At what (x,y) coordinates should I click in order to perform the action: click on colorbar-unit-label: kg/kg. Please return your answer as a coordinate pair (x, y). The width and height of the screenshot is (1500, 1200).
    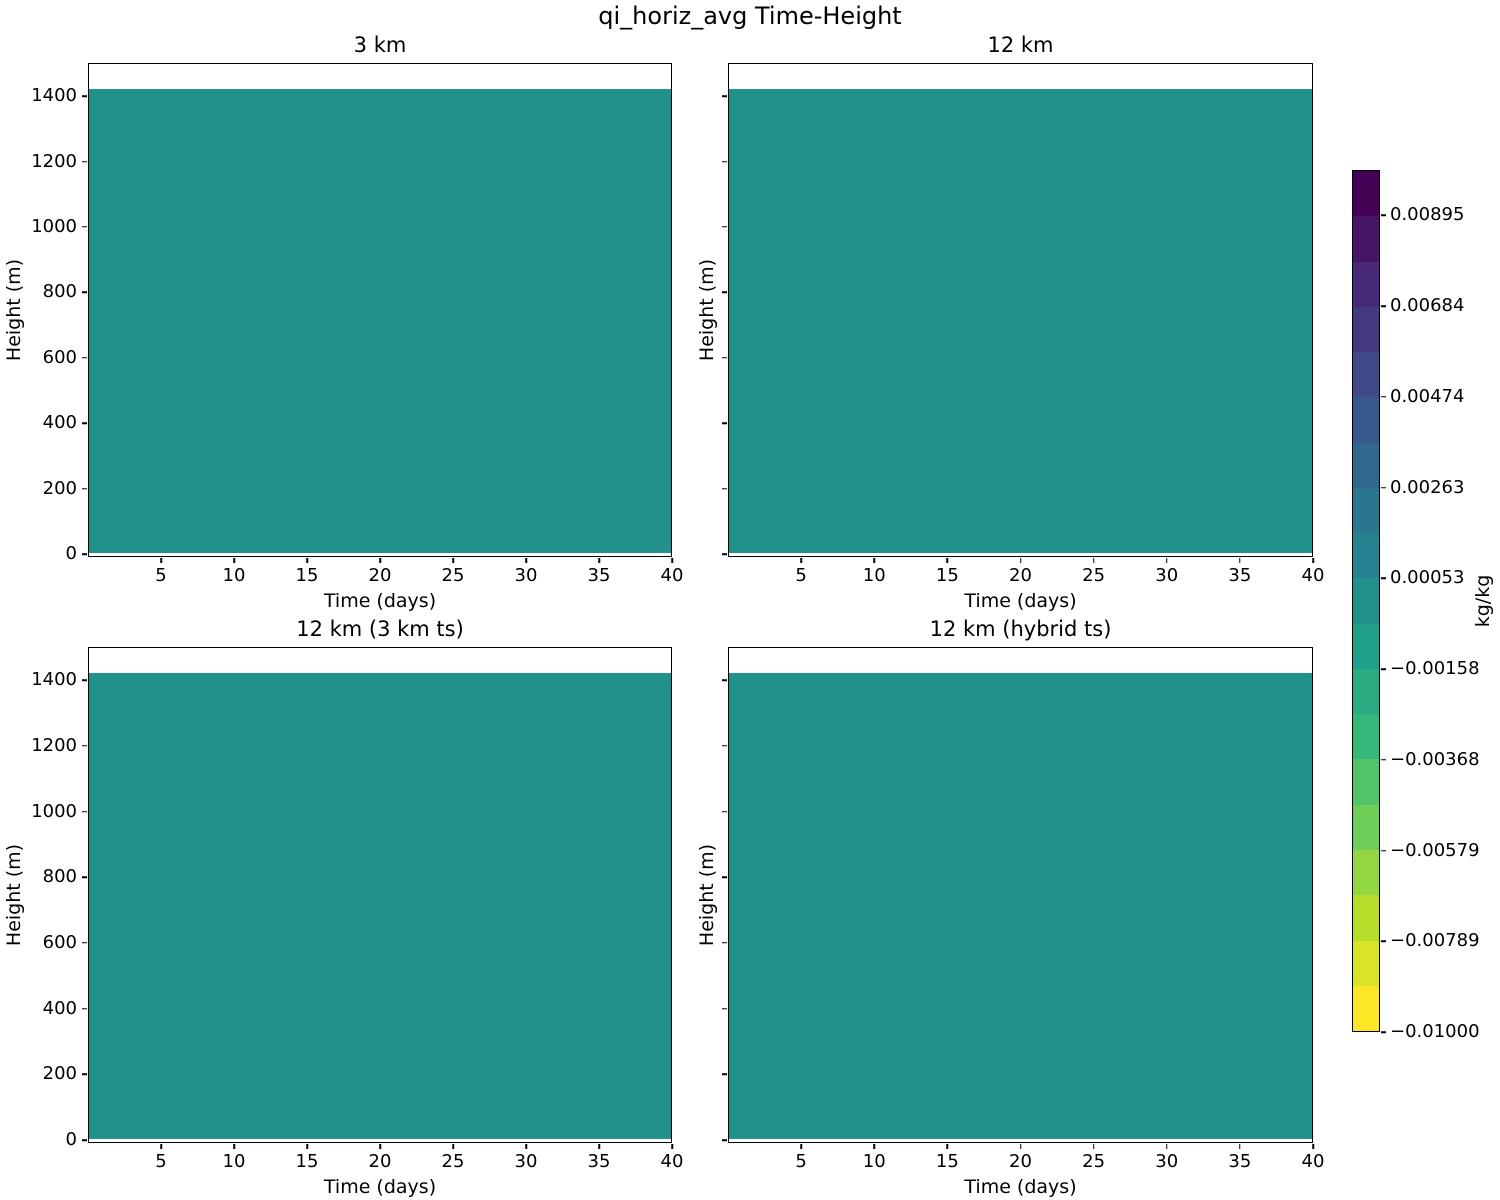
    Looking at the image, I should click on (1483, 601).